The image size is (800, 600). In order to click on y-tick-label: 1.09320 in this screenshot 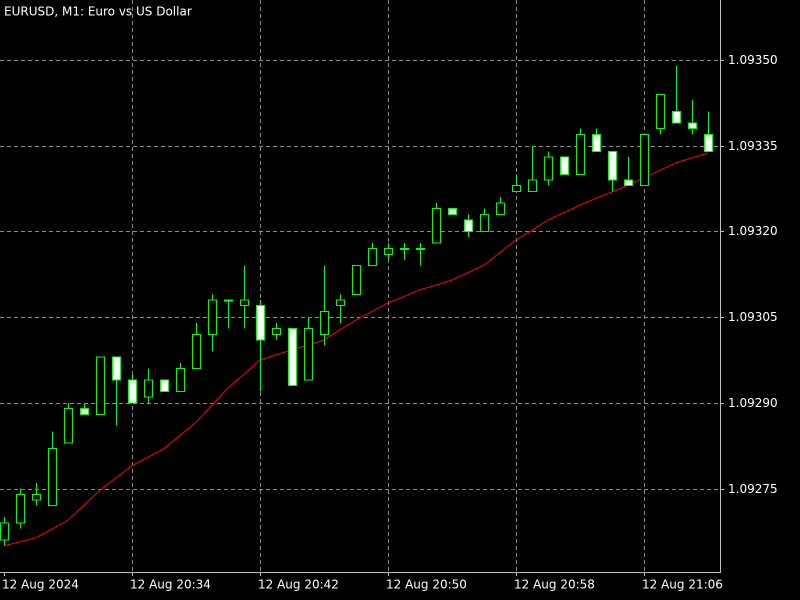, I will do `click(753, 231)`.